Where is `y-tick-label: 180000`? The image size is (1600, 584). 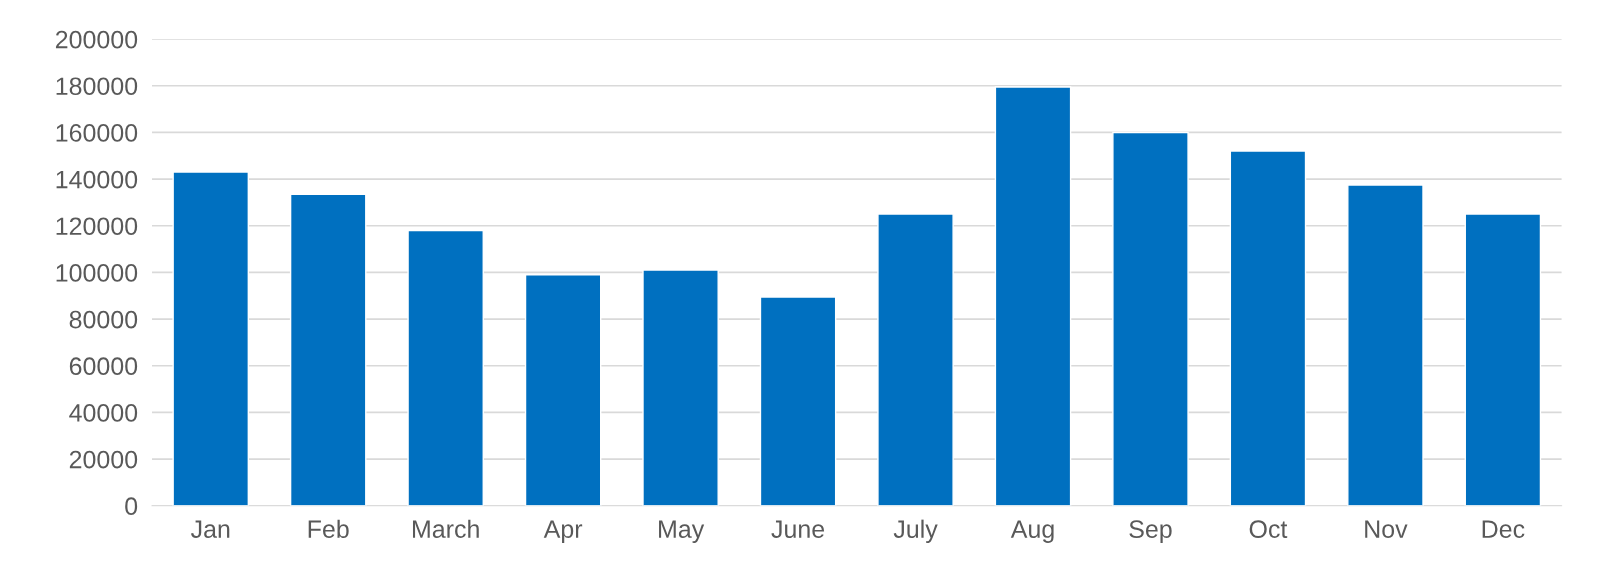
y-tick-label: 180000 is located at coordinates (97, 86).